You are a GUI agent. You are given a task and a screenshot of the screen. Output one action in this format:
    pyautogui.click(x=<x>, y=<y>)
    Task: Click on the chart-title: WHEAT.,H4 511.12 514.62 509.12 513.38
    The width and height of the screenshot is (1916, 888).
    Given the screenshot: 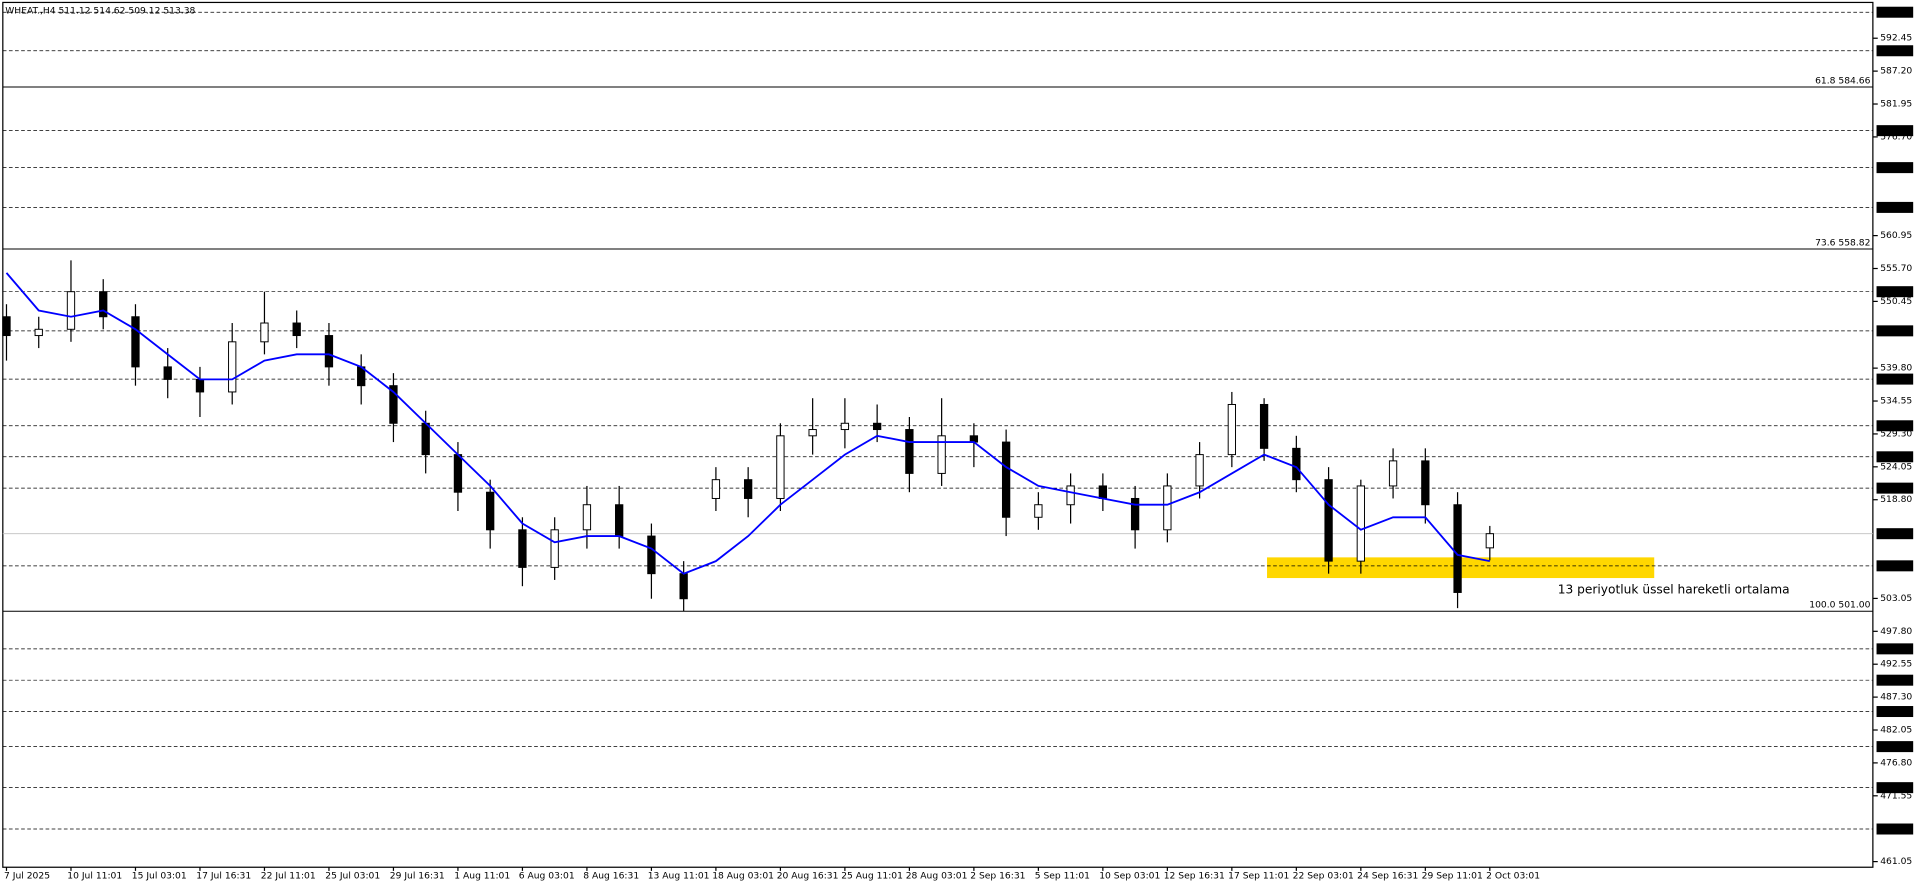 What is the action you would take?
    pyautogui.click(x=100, y=10)
    